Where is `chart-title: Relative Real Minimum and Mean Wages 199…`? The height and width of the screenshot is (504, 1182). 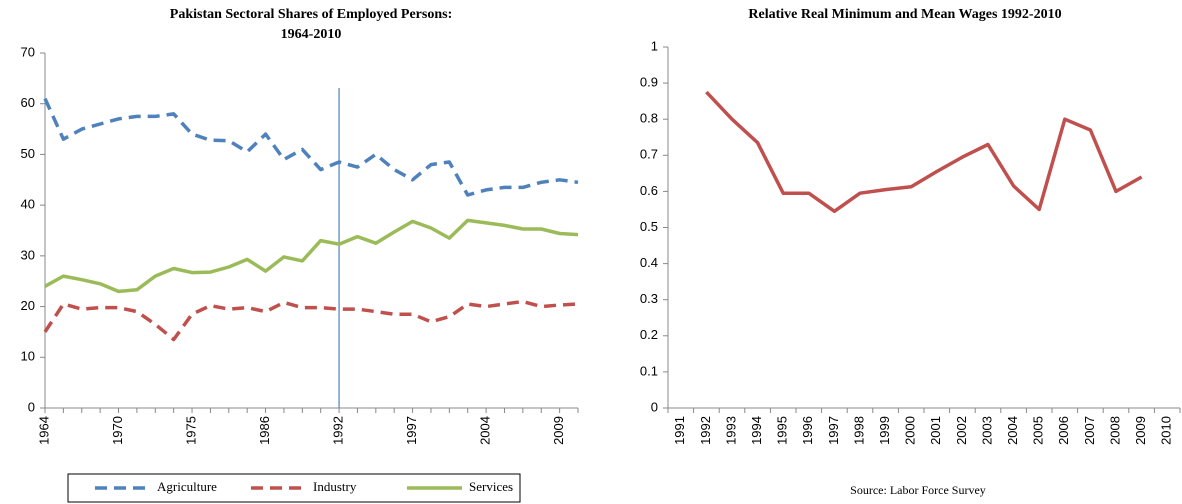
chart-title: Relative Real Minimum and Mean Wages 199… is located at coordinates (904, 14).